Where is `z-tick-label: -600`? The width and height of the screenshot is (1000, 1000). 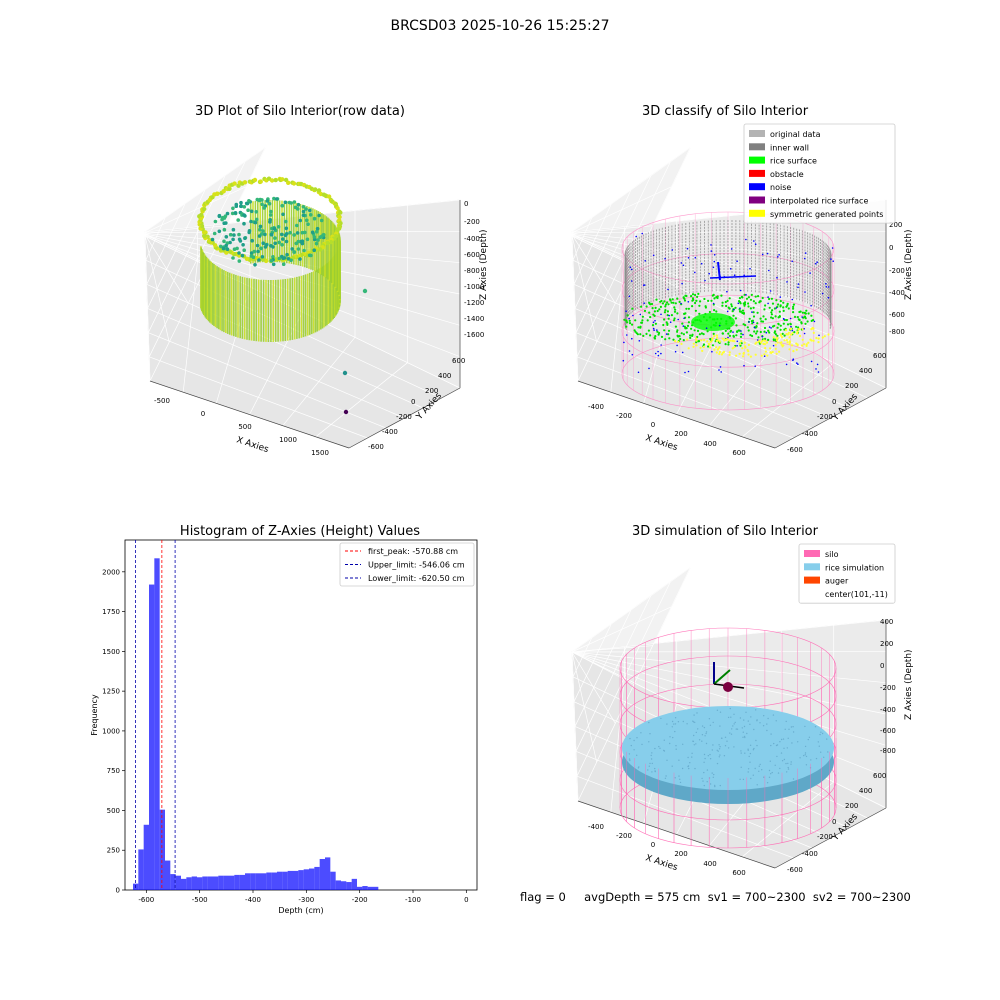 z-tick-label: -600 is located at coordinates (897, 315).